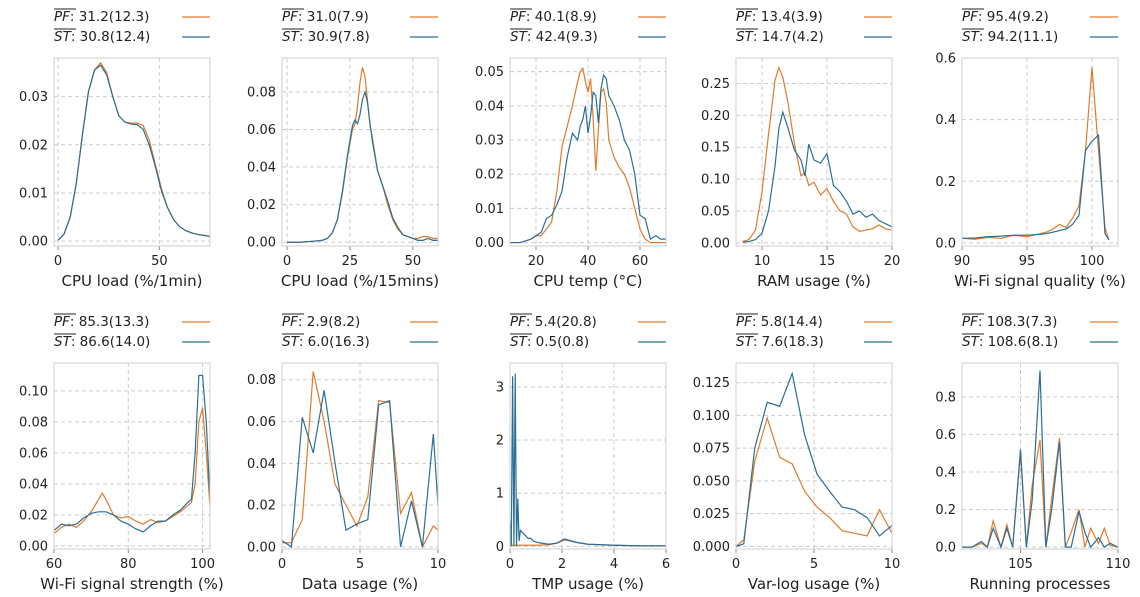 This screenshot has height=597, width=1140. I want to click on legend-entry-st: ST: 108.6(8.1), so click(1010, 342).